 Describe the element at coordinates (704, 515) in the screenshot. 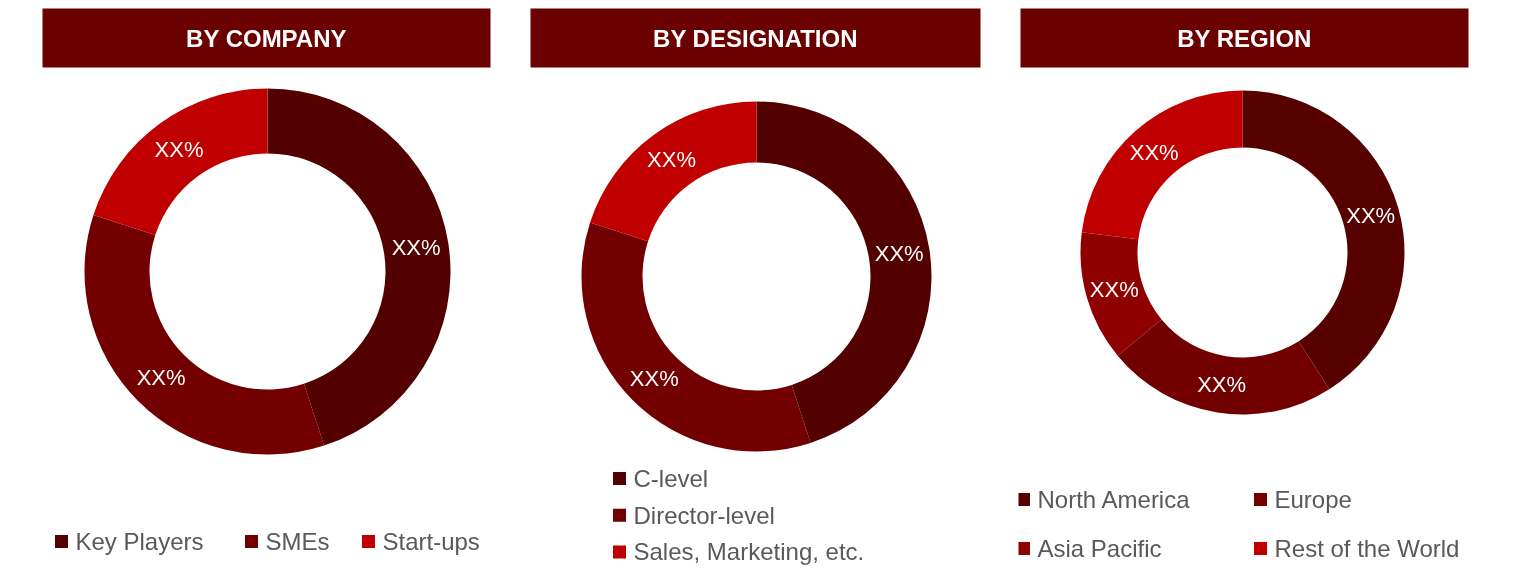

I see `legend-label: Director-level` at that location.